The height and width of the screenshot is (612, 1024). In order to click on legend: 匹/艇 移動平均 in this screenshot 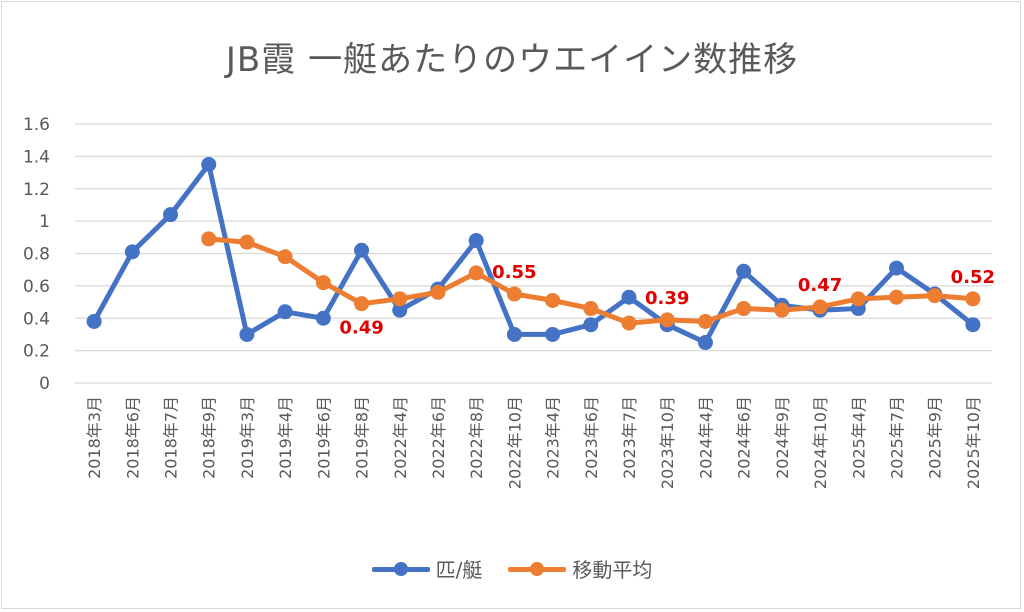, I will do `click(512, 568)`.